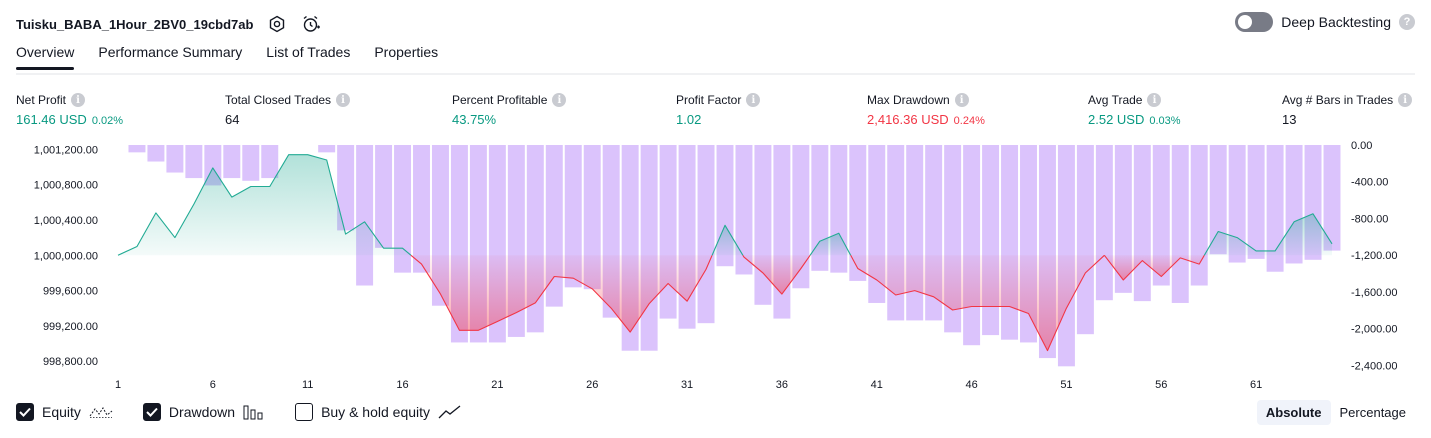  Describe the element at coordinates (969, 121) in the screenshot. I see `metric-percent: 0.24%` at that location.